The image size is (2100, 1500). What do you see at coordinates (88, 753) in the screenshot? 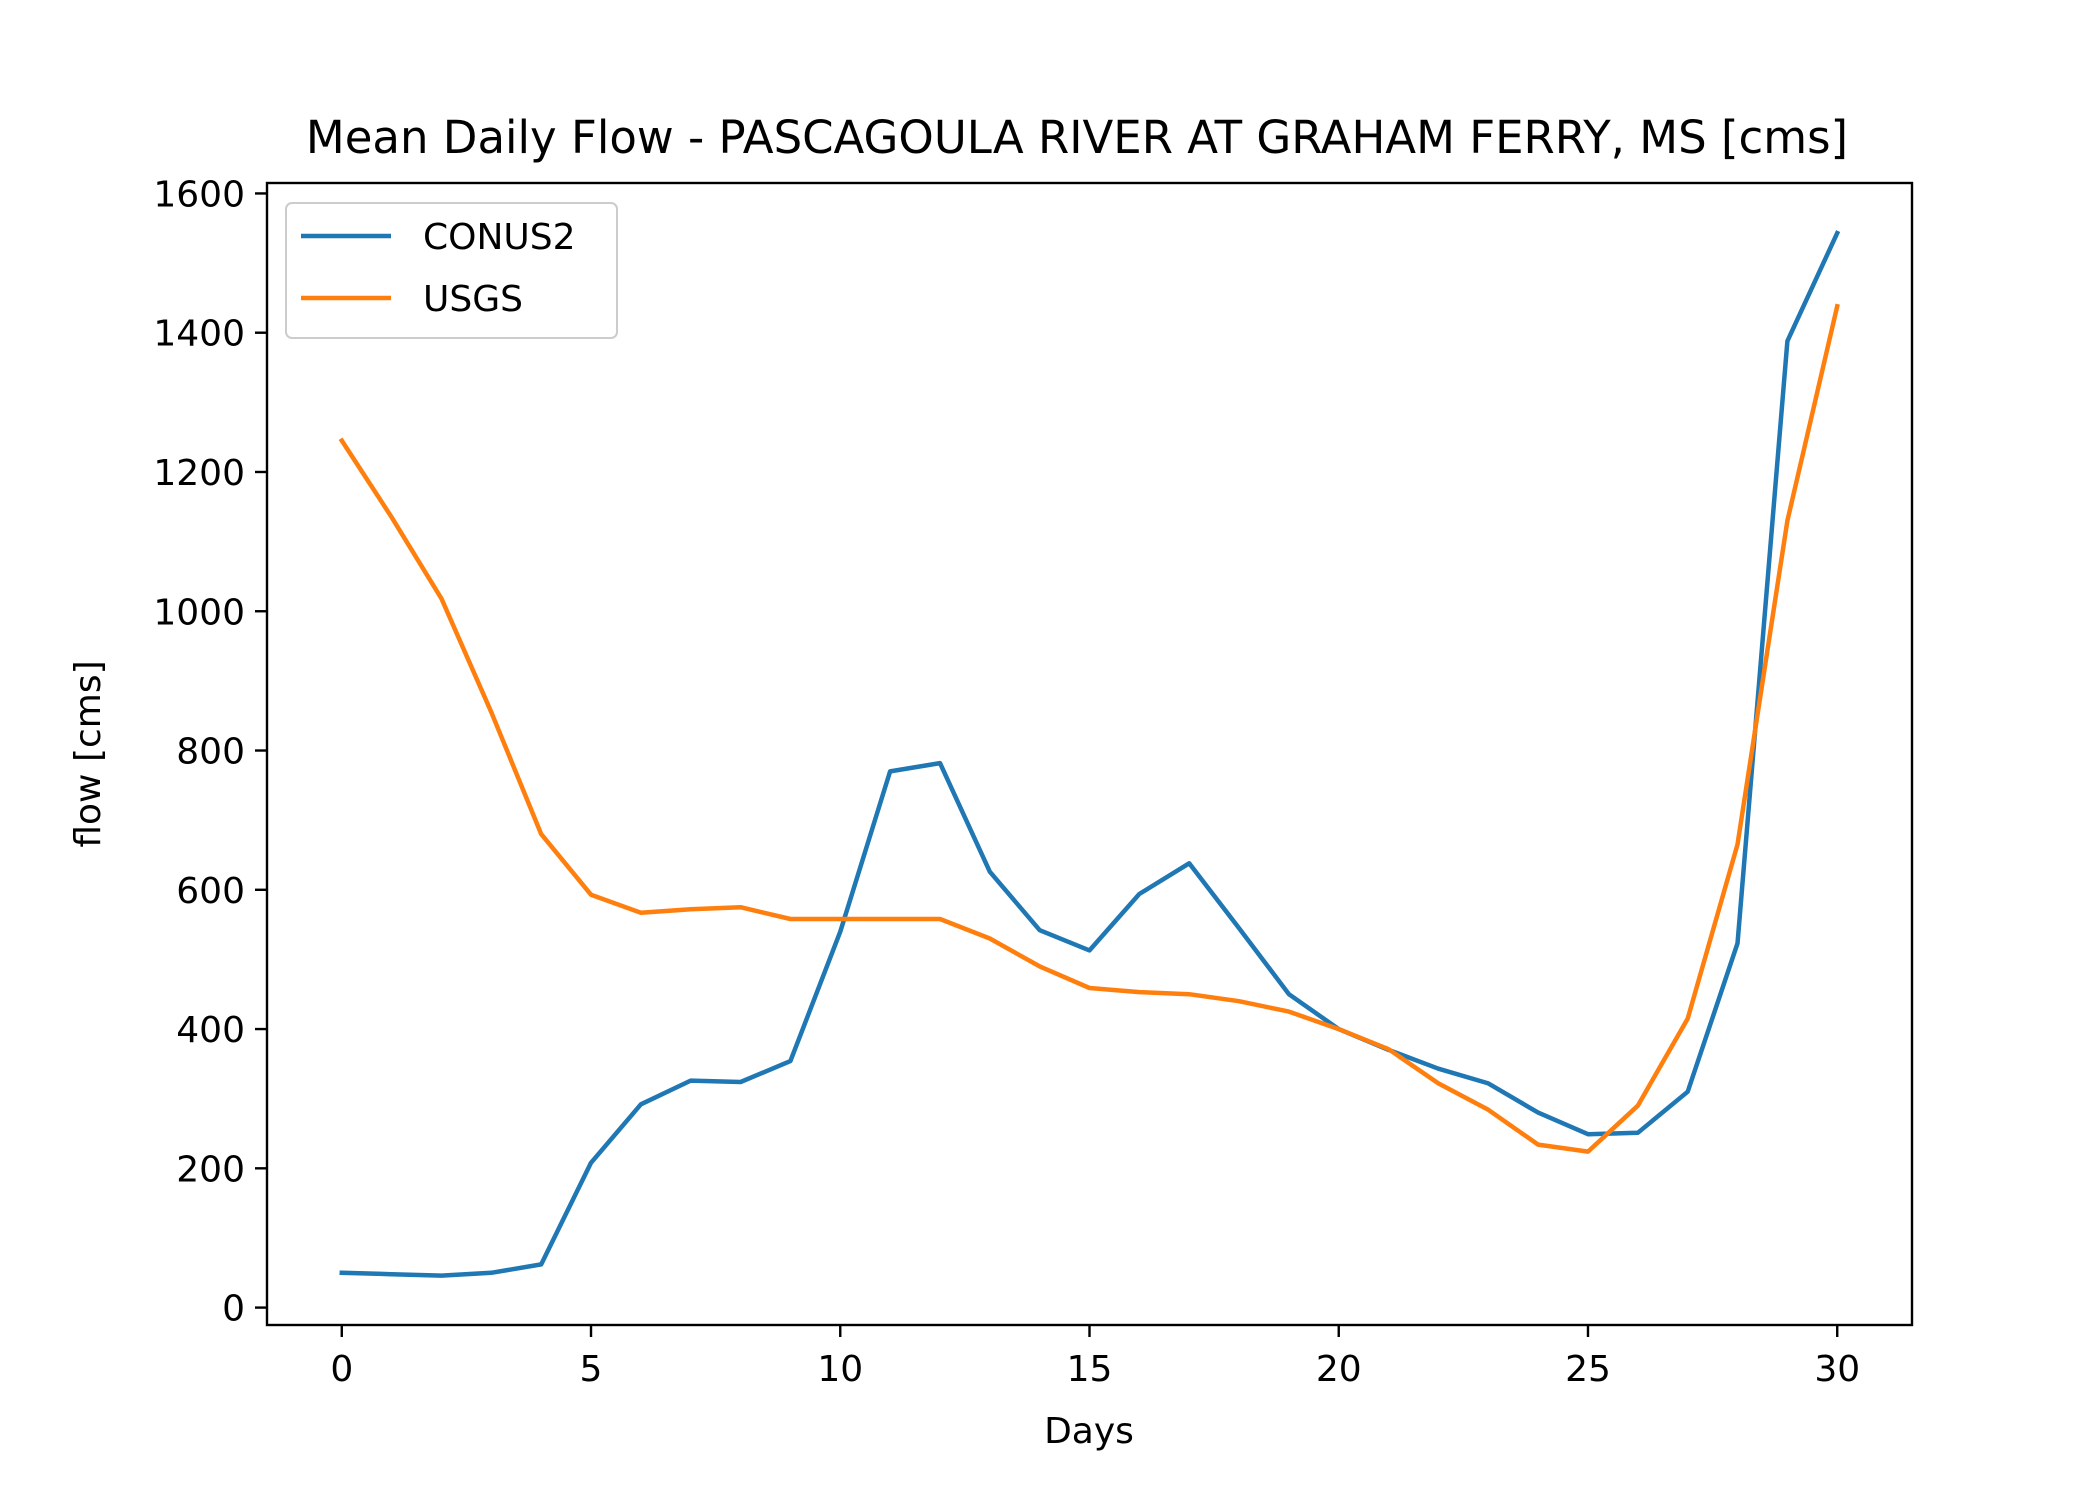
I see `y-axis-label: flow [cms]` at bounding box center [88, 753].